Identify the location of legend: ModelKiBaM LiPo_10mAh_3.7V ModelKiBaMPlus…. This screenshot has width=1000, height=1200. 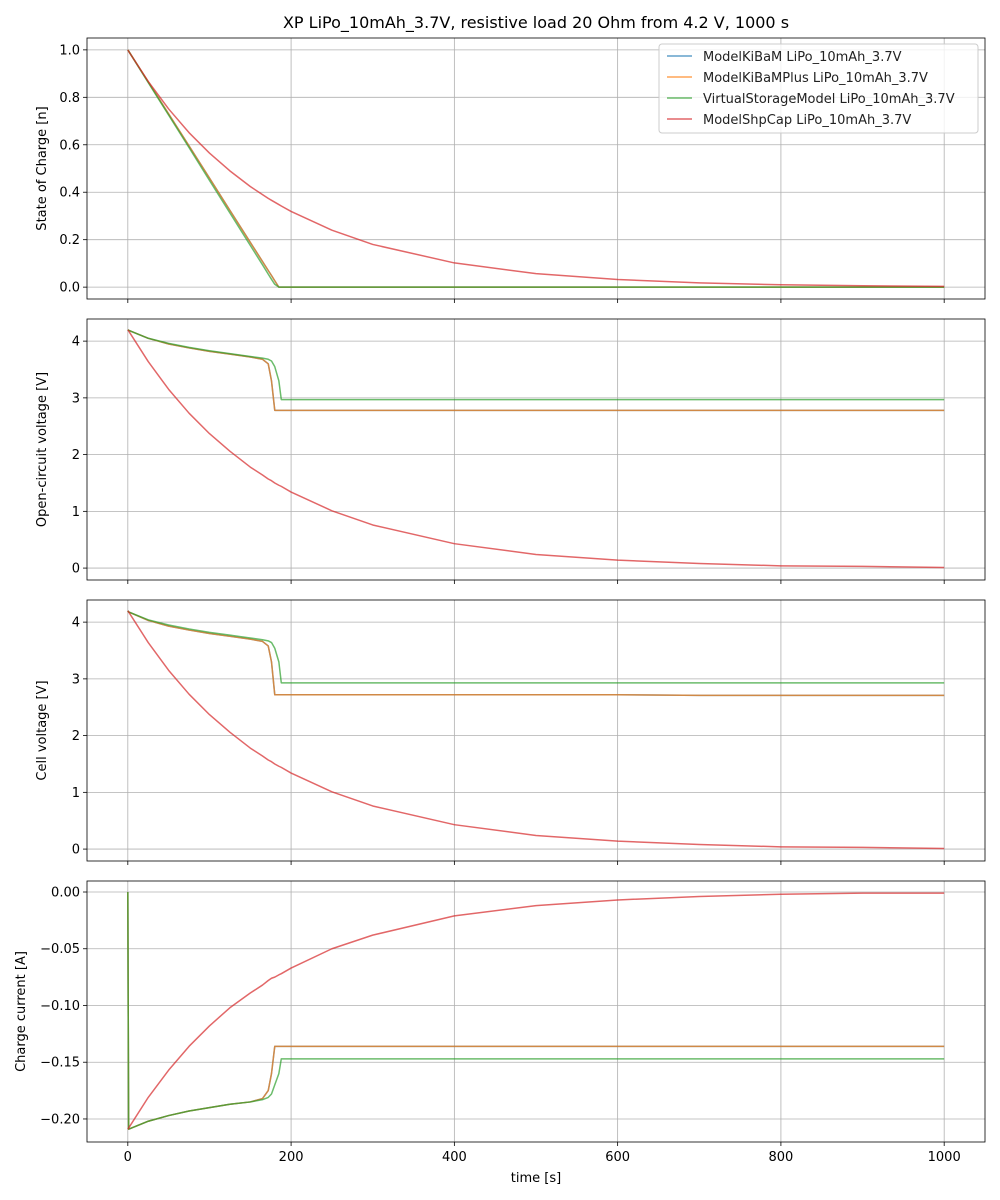
(818, 88).